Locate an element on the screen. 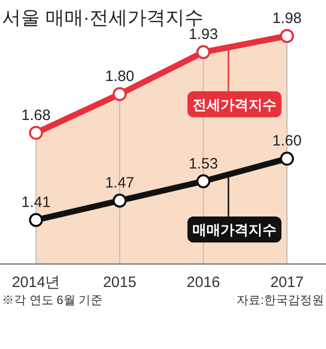 This screenshot has width=326, height=349. data-label: 1.60 is located at coordinates (287, 141).